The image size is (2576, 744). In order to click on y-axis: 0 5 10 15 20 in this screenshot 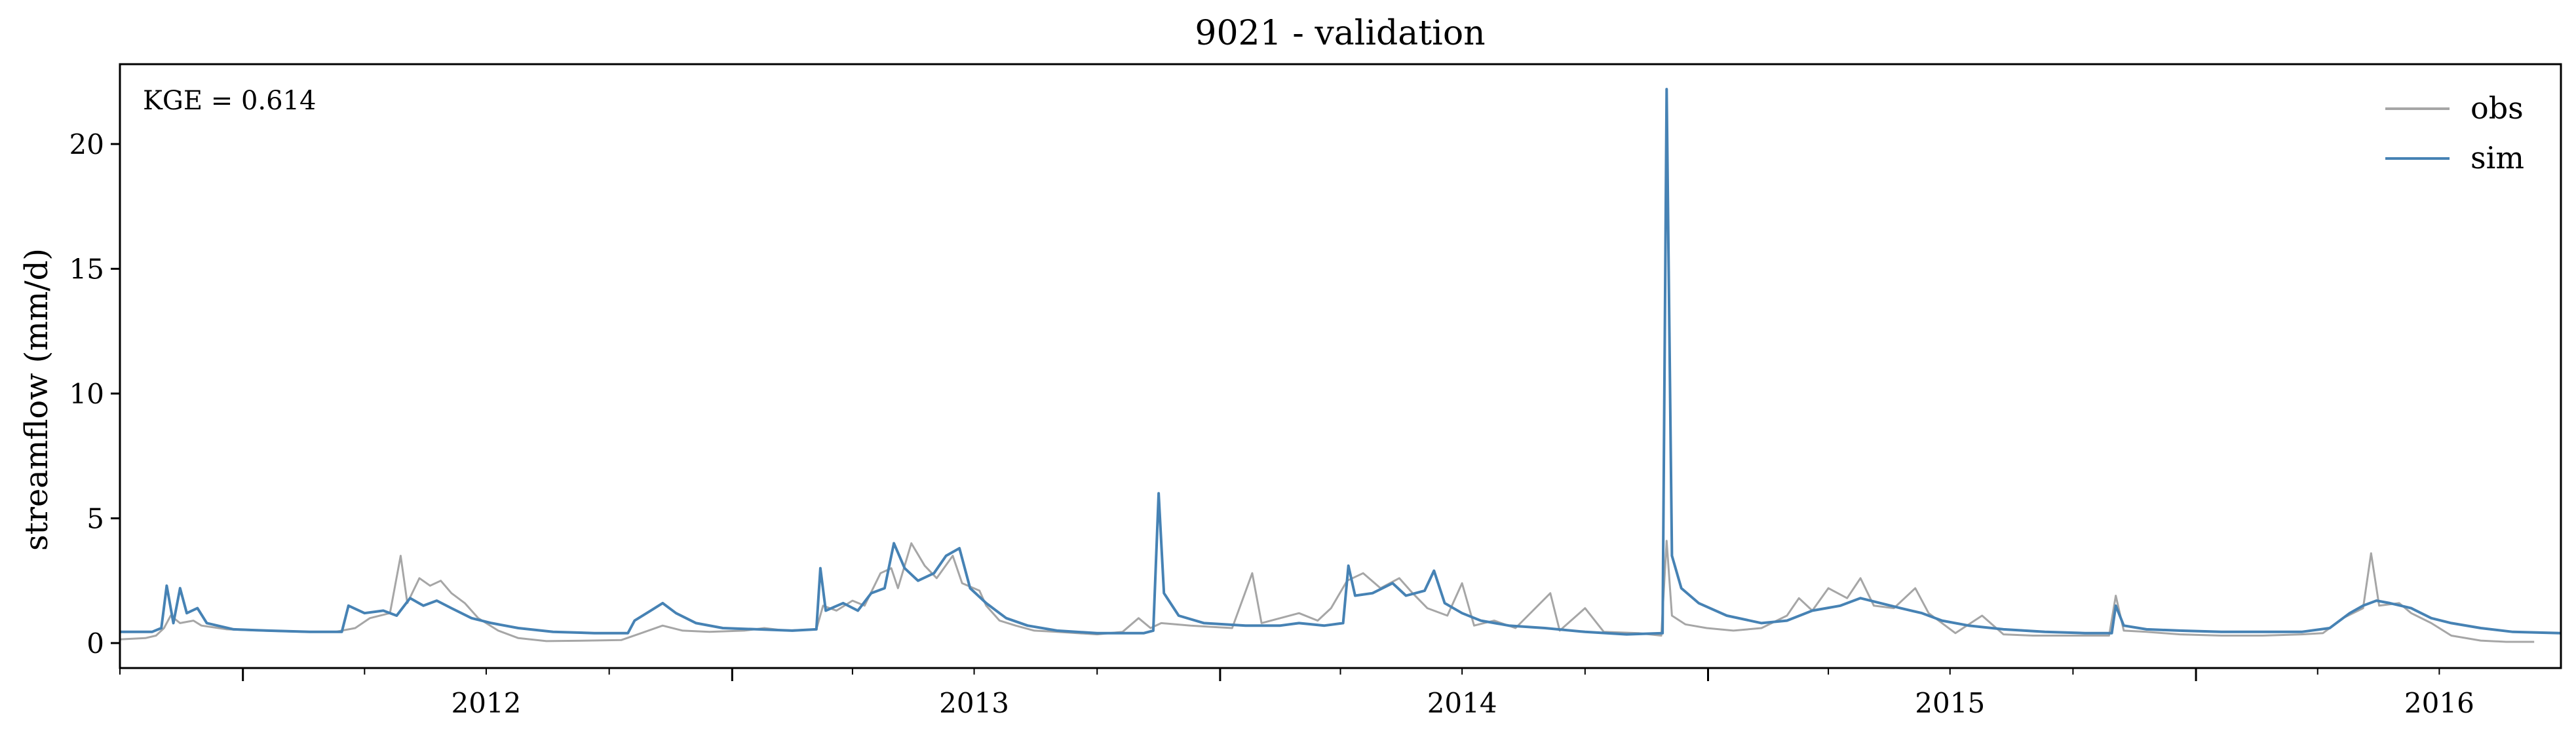, I will do `click(94, 394)`.